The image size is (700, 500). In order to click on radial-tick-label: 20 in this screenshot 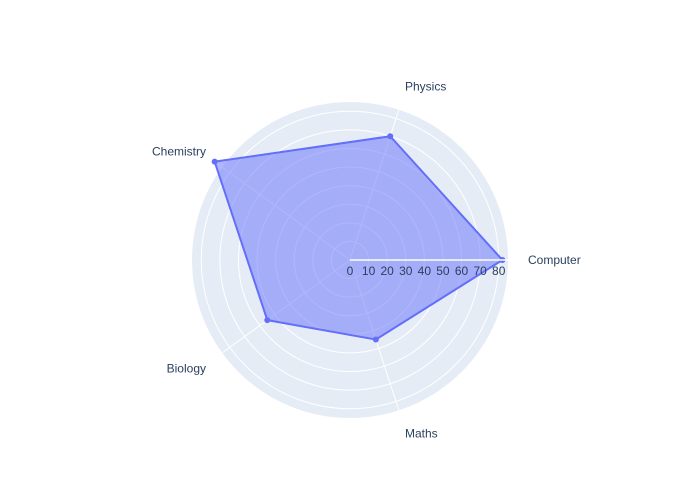, I will do `click(387, 271)`.